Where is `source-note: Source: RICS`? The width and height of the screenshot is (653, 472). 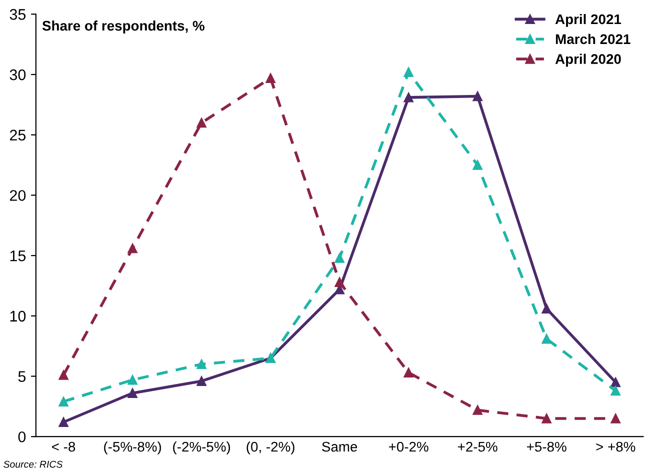 source-note: Source: RICS is located at coordinates (33, 464).